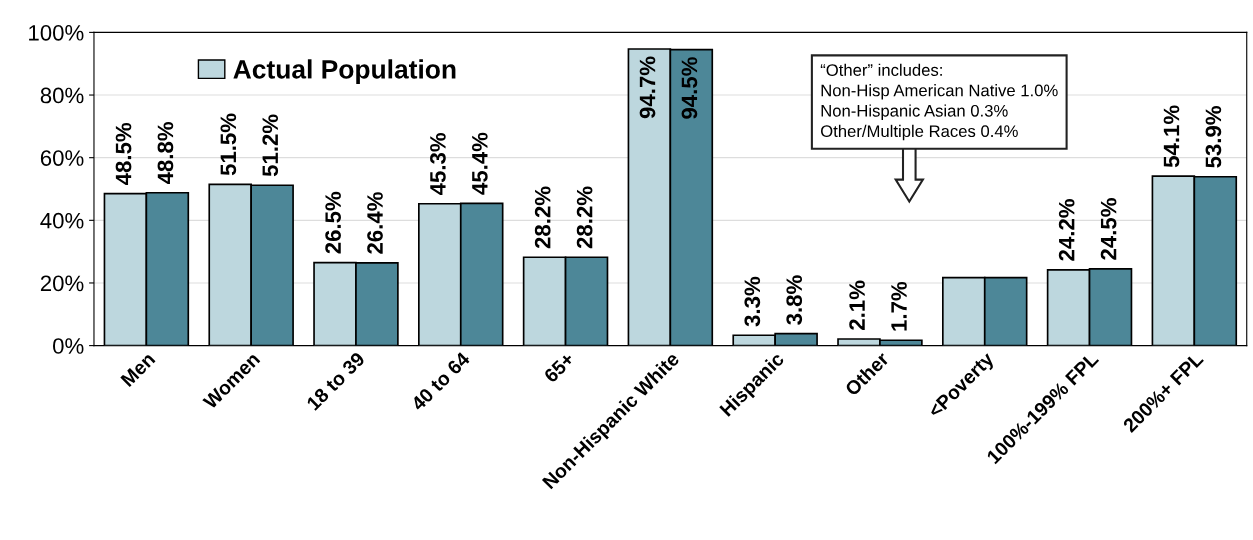  Describe the element at coordinates (752, 301) in the screenshot. I see `data-label: 3.3%` at that location.